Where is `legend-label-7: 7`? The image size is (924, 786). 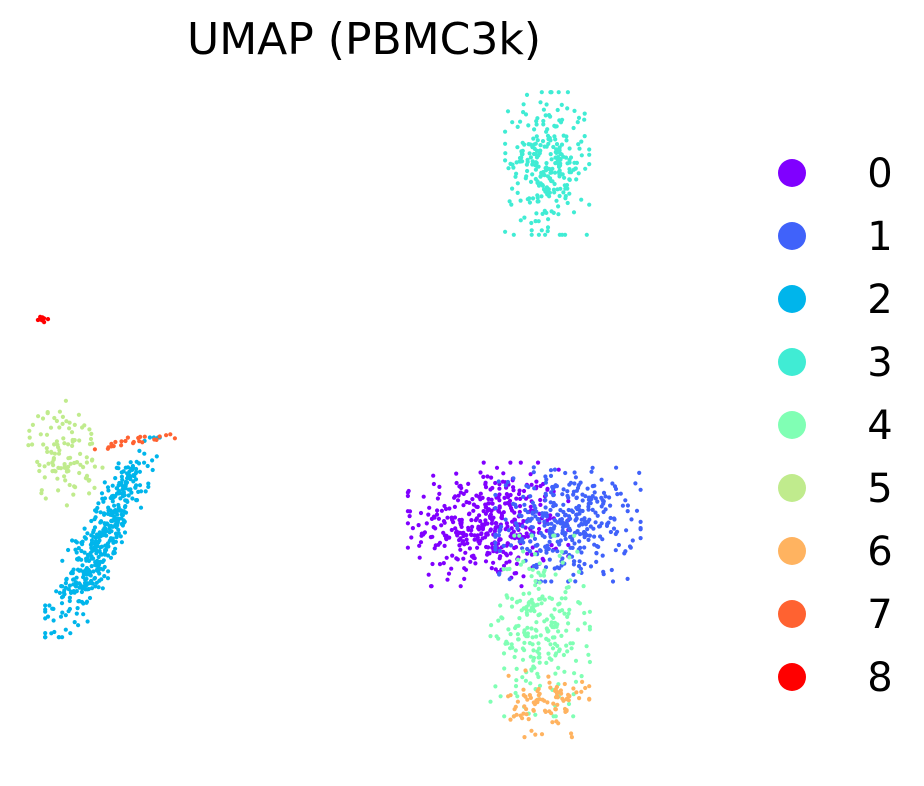
legend-label-7: 7 is located at coordinates (879, 615).